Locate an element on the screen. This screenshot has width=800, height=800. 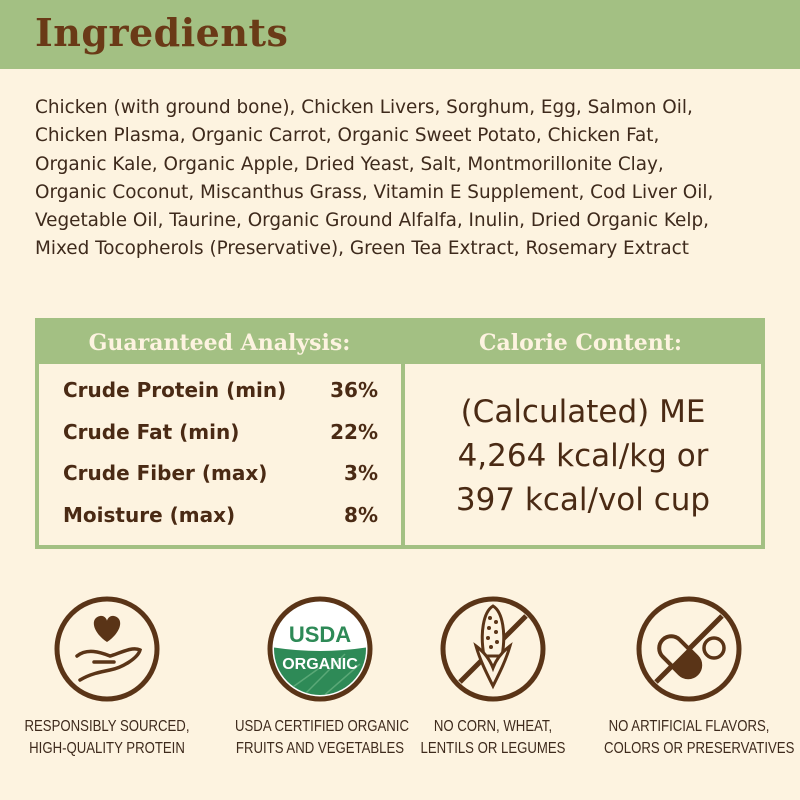
analysis-row: Crude Protein (min) 36% is located at coordinates (220, 399).